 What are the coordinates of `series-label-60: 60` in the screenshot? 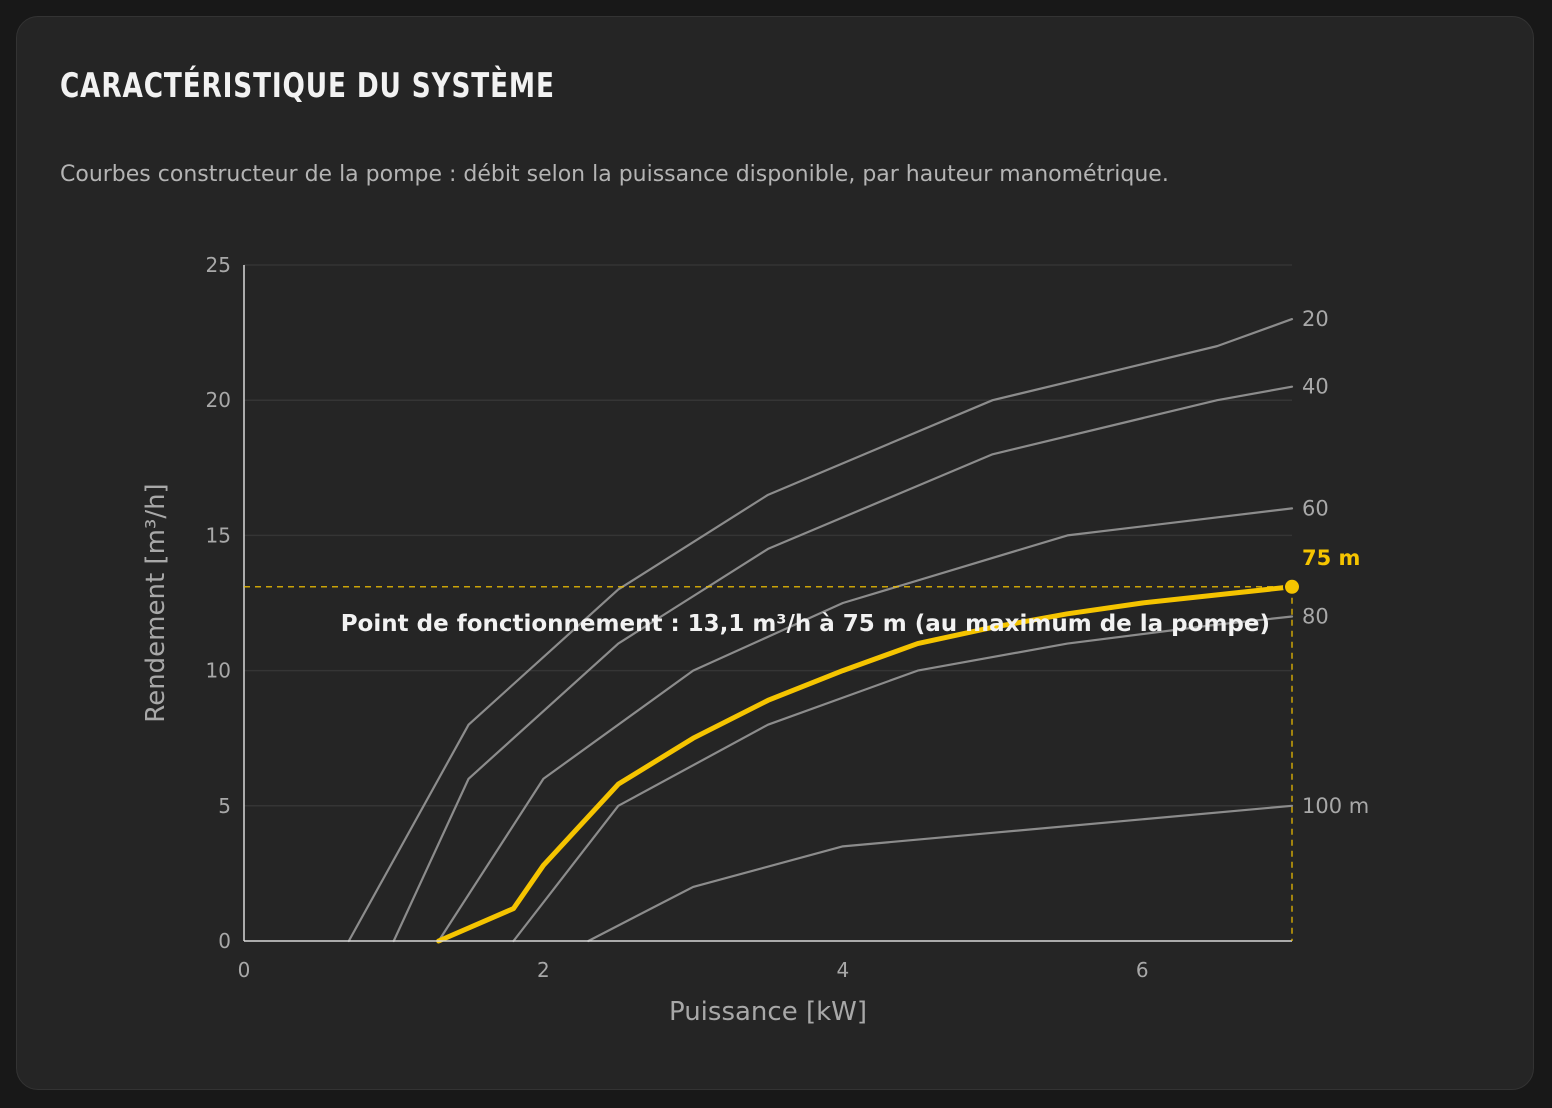 It's located at (1315, 508).